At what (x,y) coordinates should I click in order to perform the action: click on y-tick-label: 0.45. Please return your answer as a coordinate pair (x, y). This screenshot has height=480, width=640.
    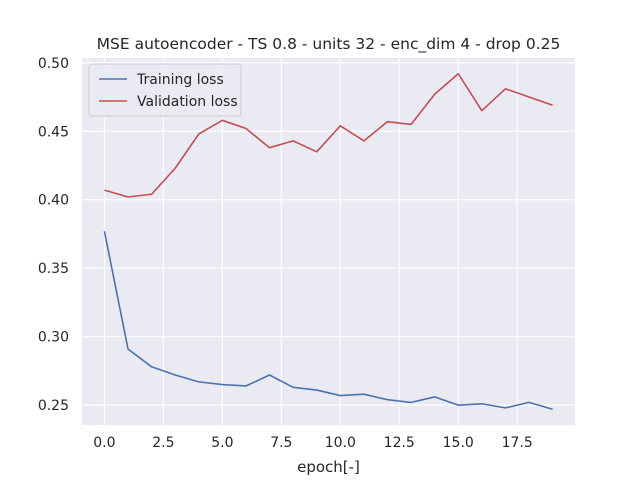
    Looking at the image, I should click on (53, 132).